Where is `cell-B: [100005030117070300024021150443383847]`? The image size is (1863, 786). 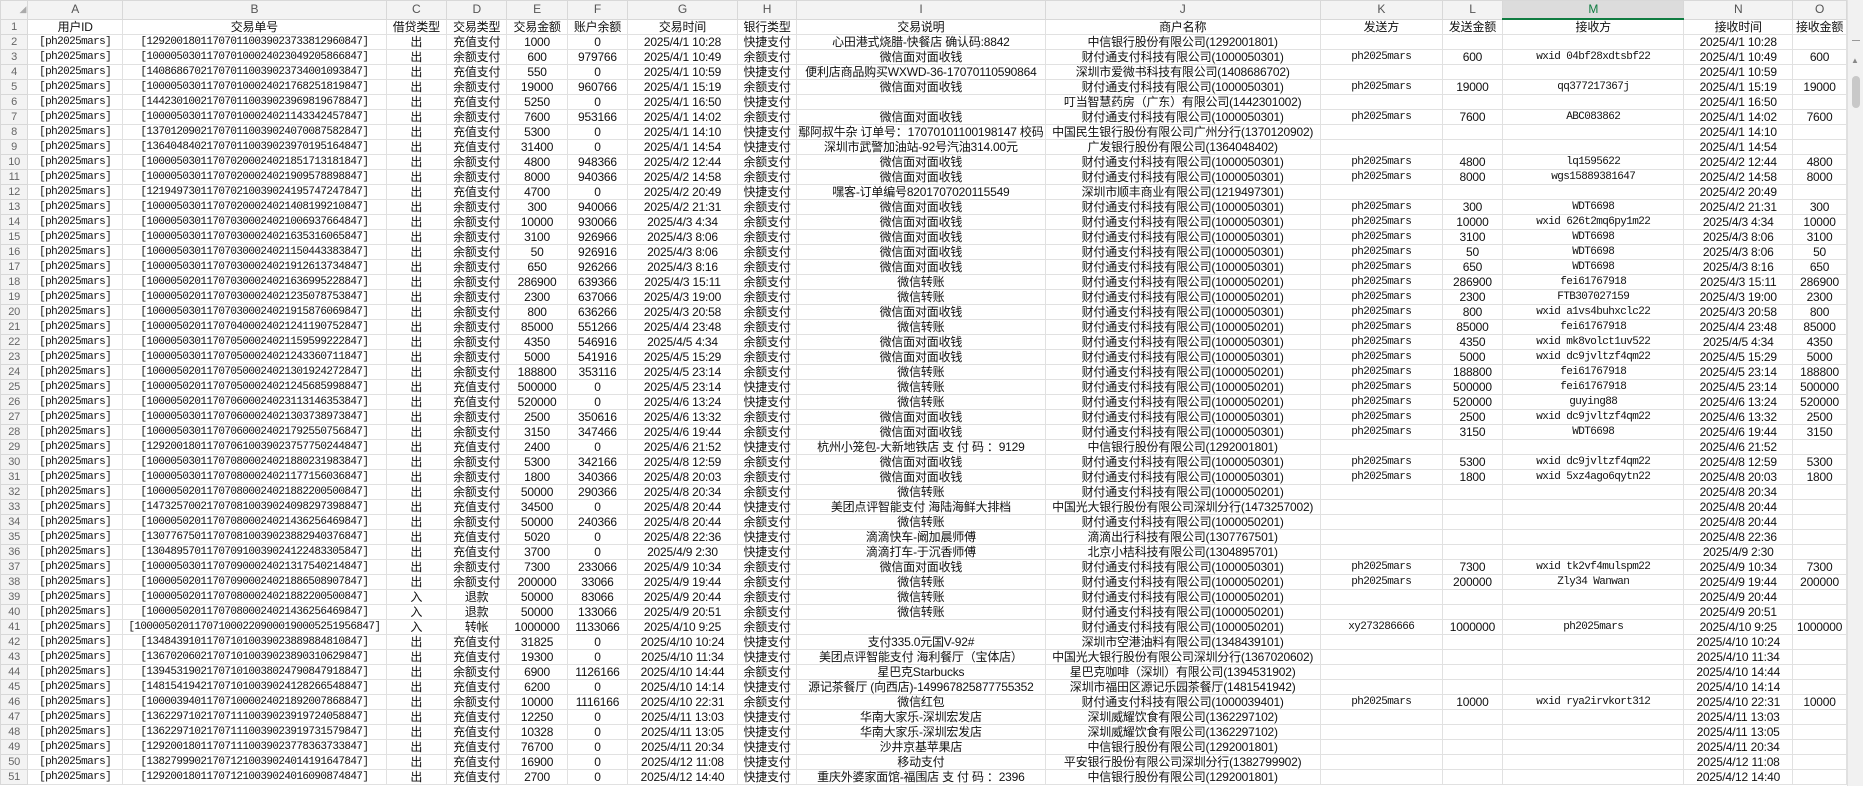 cell-B: [100005030117070300024021150443383847] is located at coordinates (254, 252).